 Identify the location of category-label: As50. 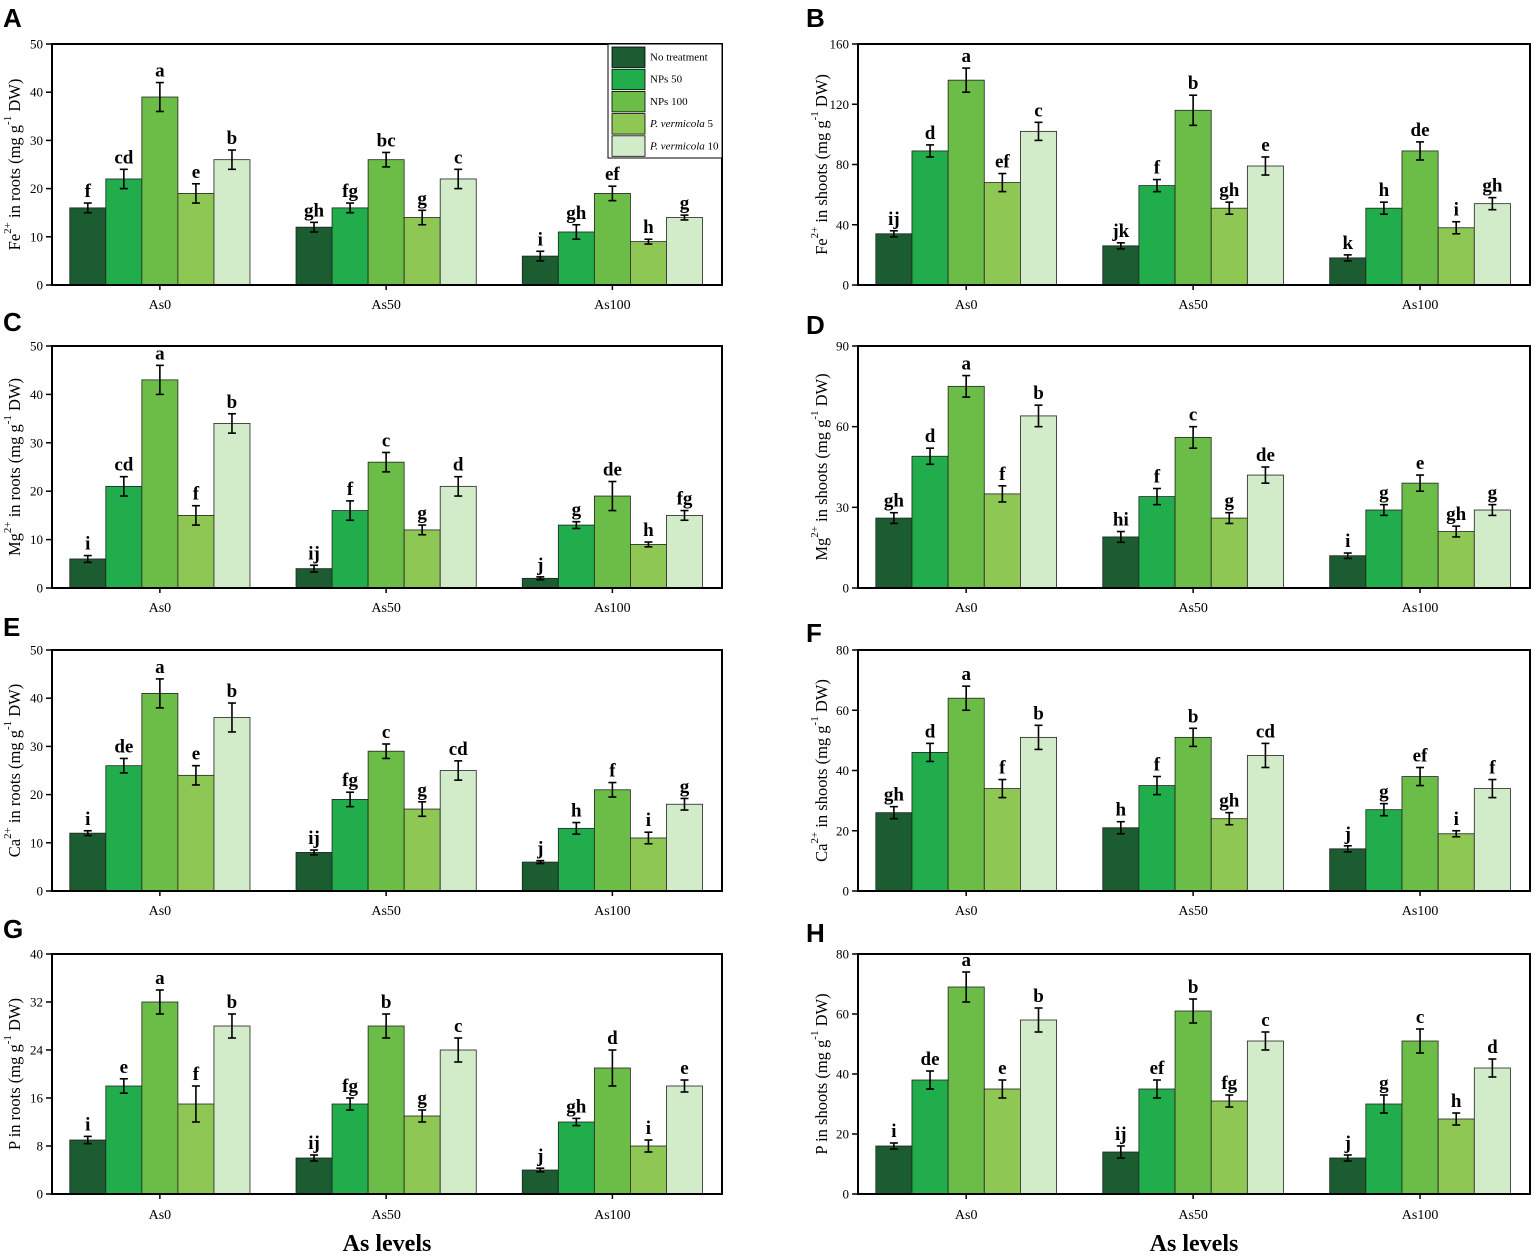
(1193, 1215).